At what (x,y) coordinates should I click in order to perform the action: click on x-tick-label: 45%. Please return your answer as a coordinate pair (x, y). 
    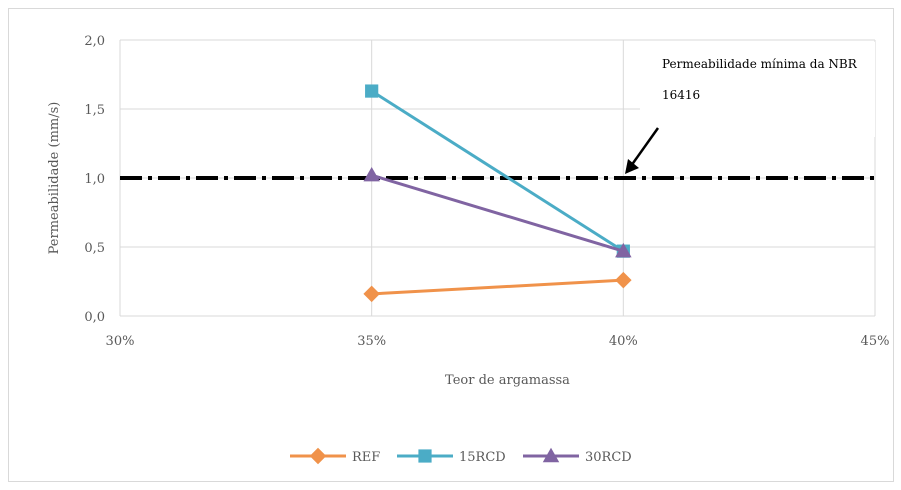
    Looking at the image, I should click on (875, 341).